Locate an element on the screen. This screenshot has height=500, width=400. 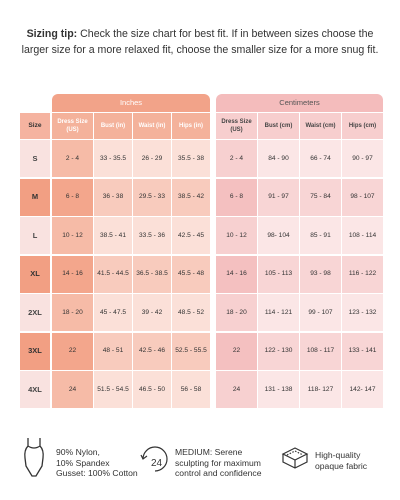
cm-cell: 2 - 4 is located at coordinates (236, 158).